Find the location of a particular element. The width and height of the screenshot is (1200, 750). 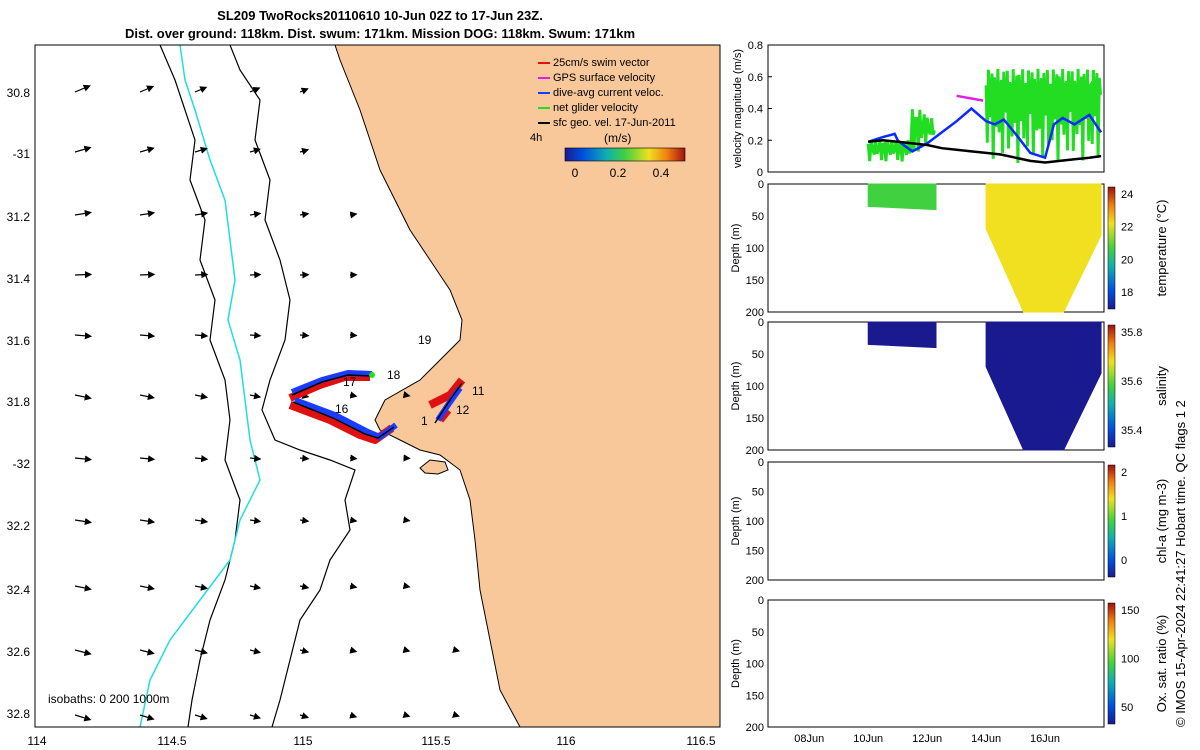

lon-tick-label: 115 is located at coordinates (302, 741).